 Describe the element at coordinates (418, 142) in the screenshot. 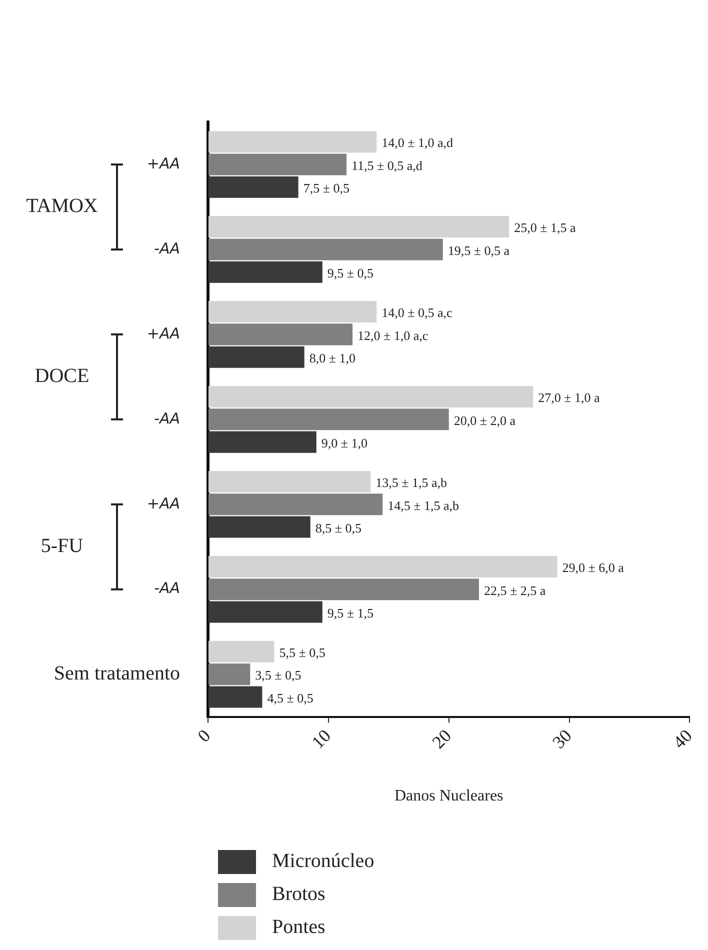

I see `data-label: 14,0 ± 1,0 a,d` at that location.